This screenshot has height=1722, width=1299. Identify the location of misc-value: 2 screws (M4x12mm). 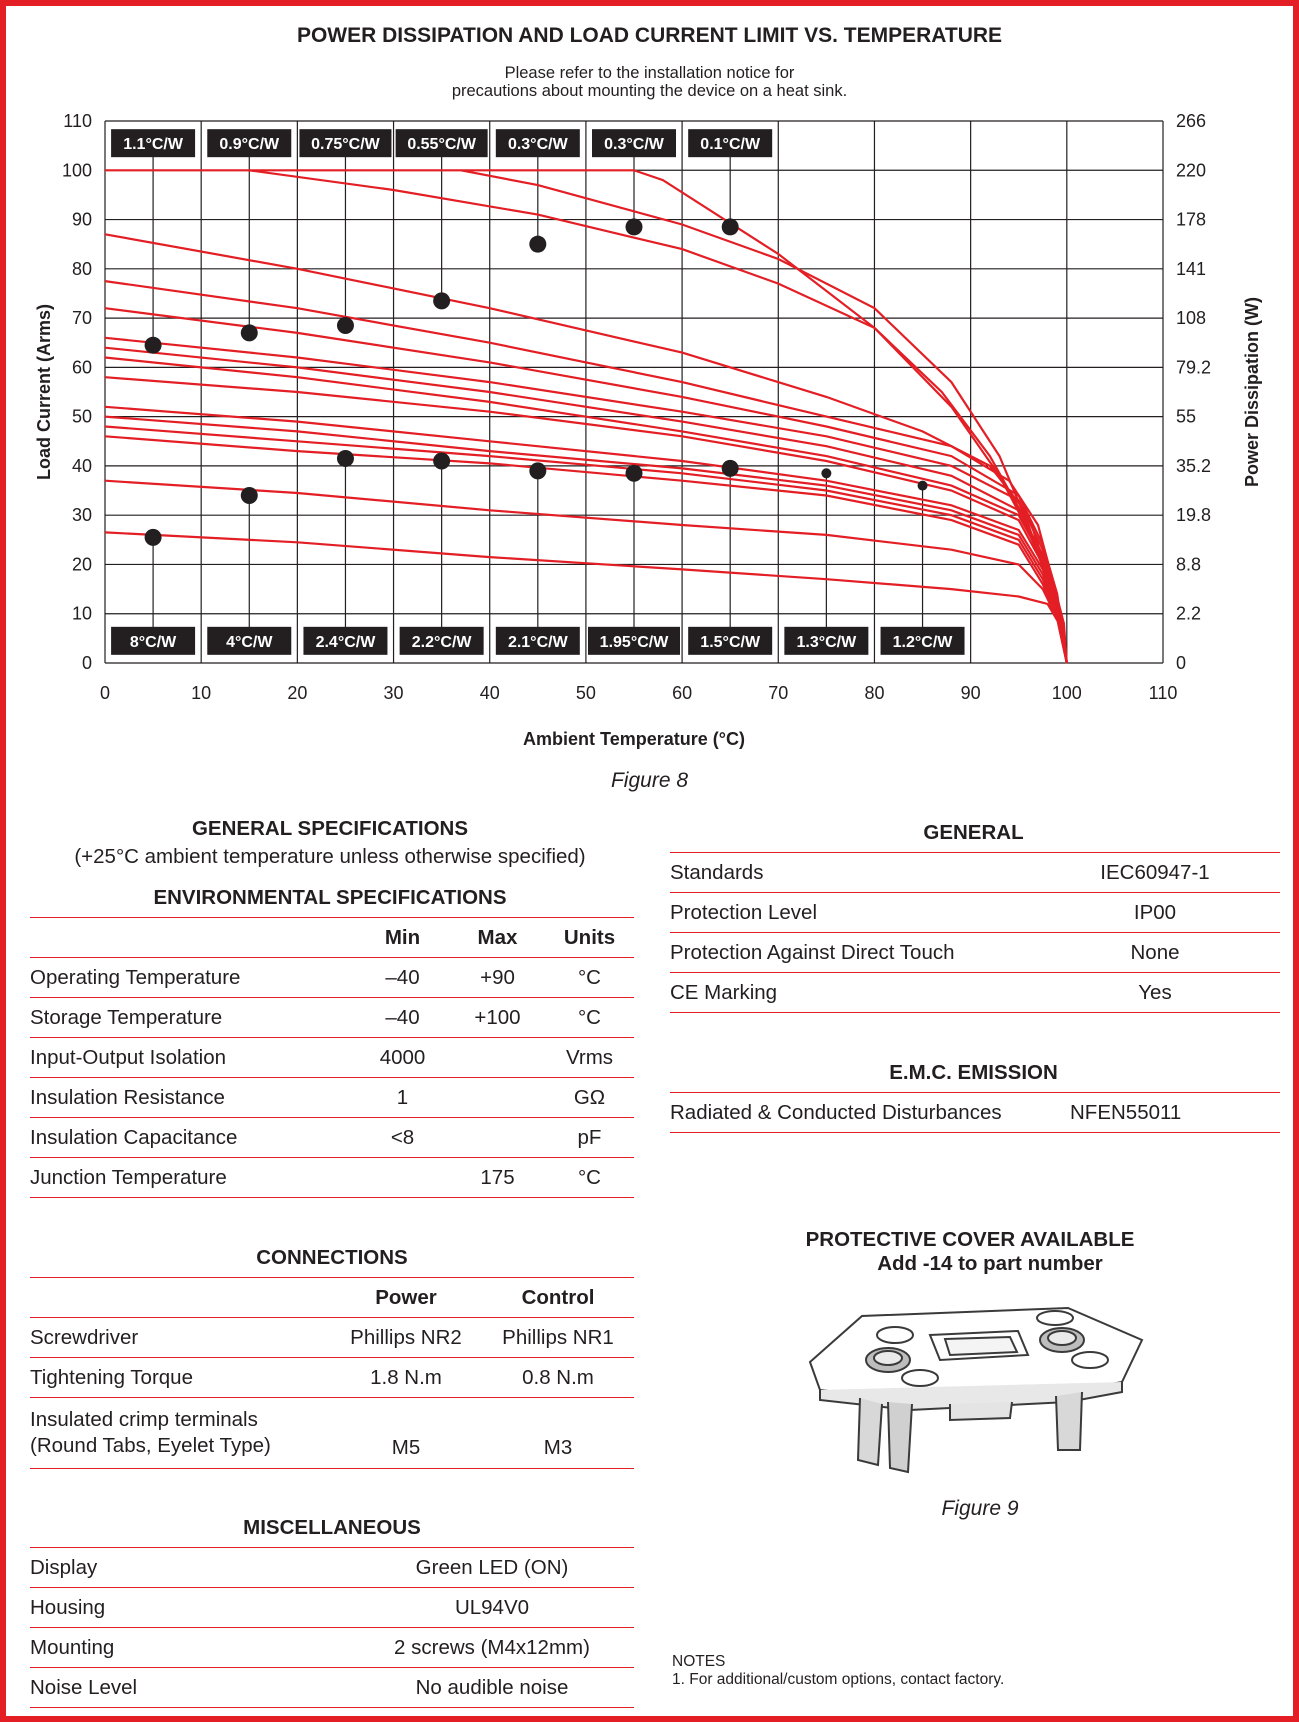
(492, 1647).